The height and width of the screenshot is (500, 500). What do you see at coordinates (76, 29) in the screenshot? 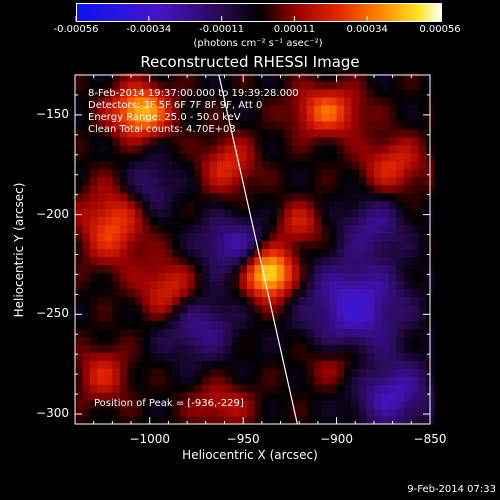
I see `colorbar-tick-label: -0.00056` at bounding box center [76, 29].